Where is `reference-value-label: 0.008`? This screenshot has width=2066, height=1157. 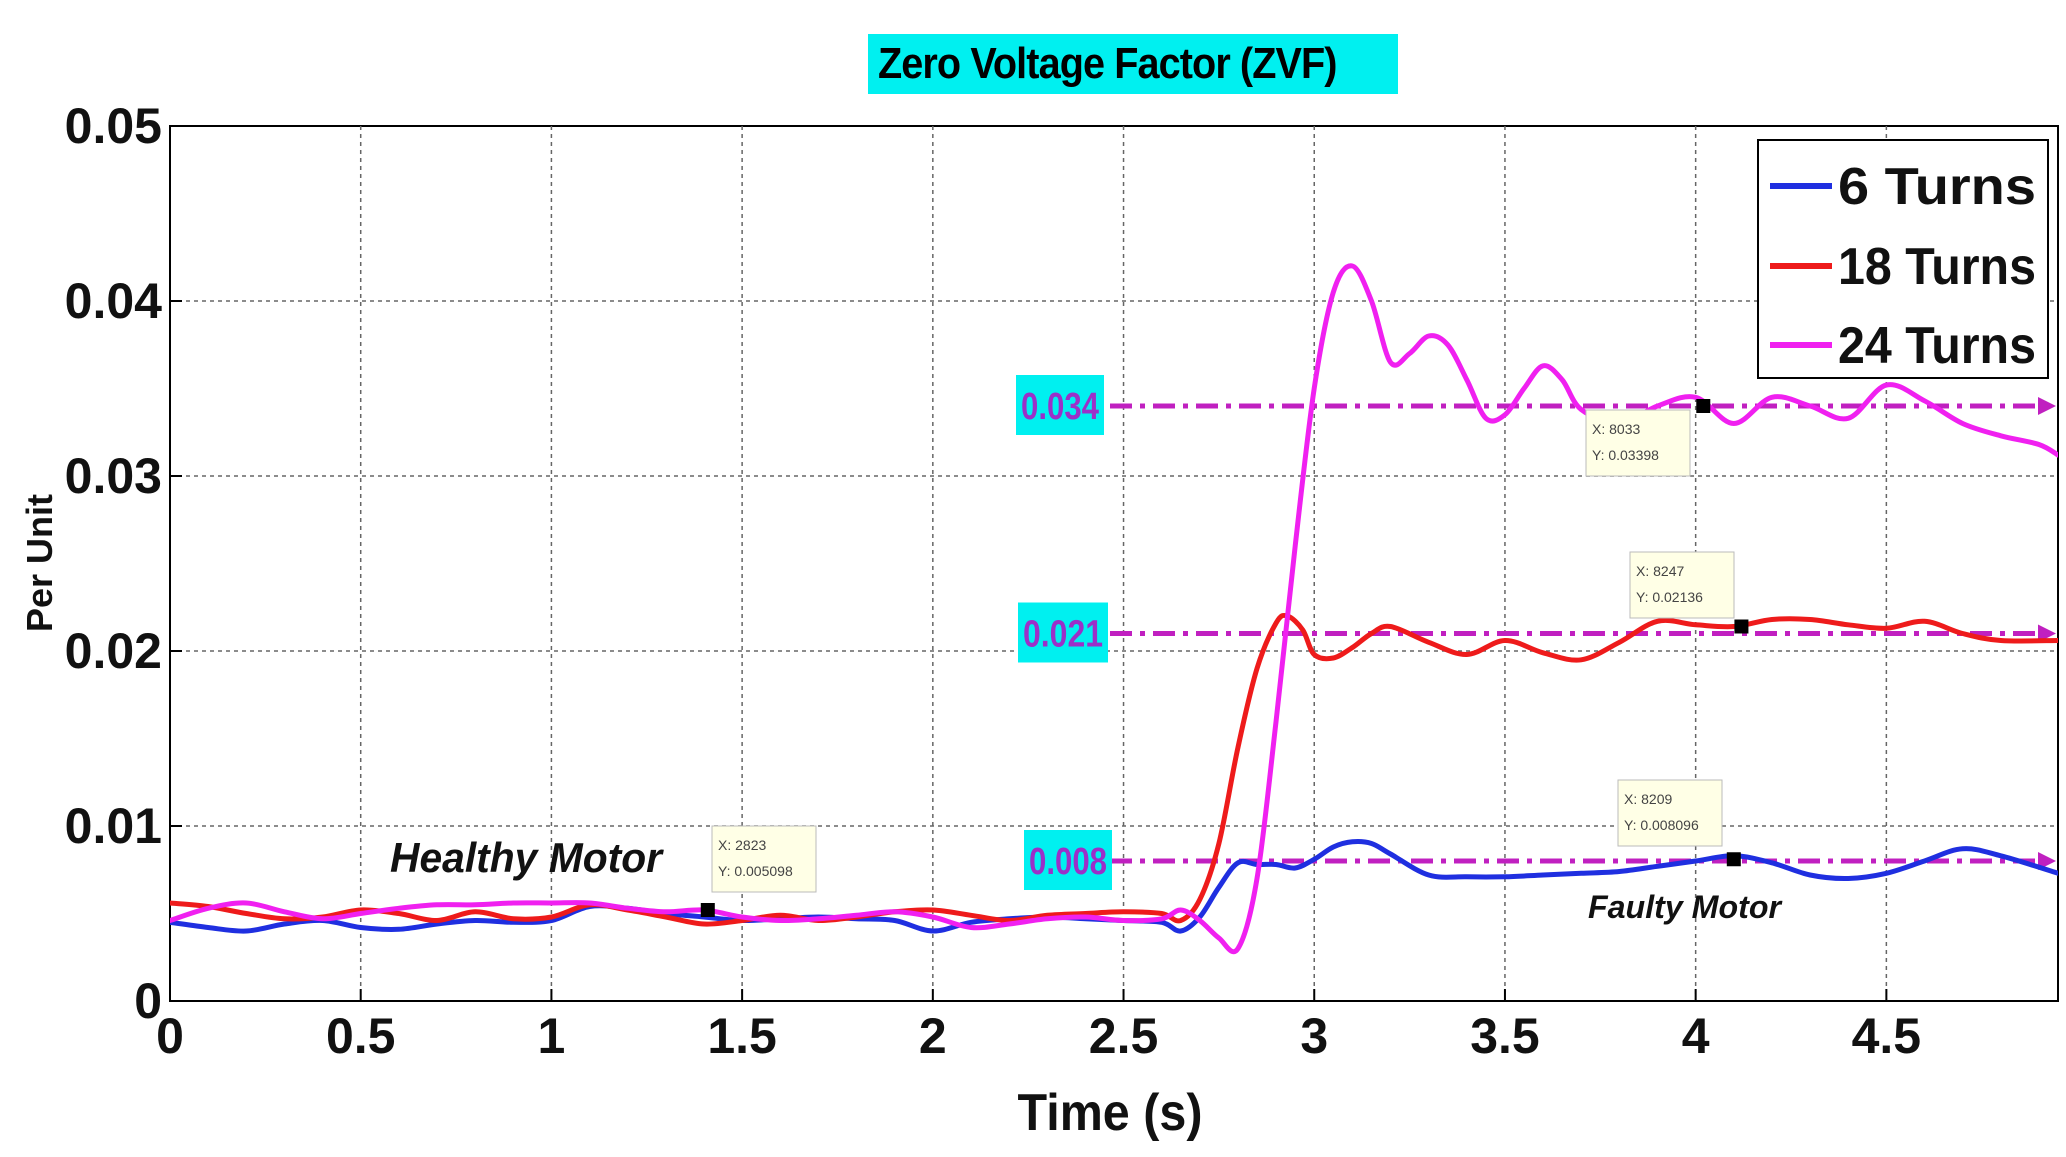 reference-value-label: 0.008 is located at coordinates (1068, 862).